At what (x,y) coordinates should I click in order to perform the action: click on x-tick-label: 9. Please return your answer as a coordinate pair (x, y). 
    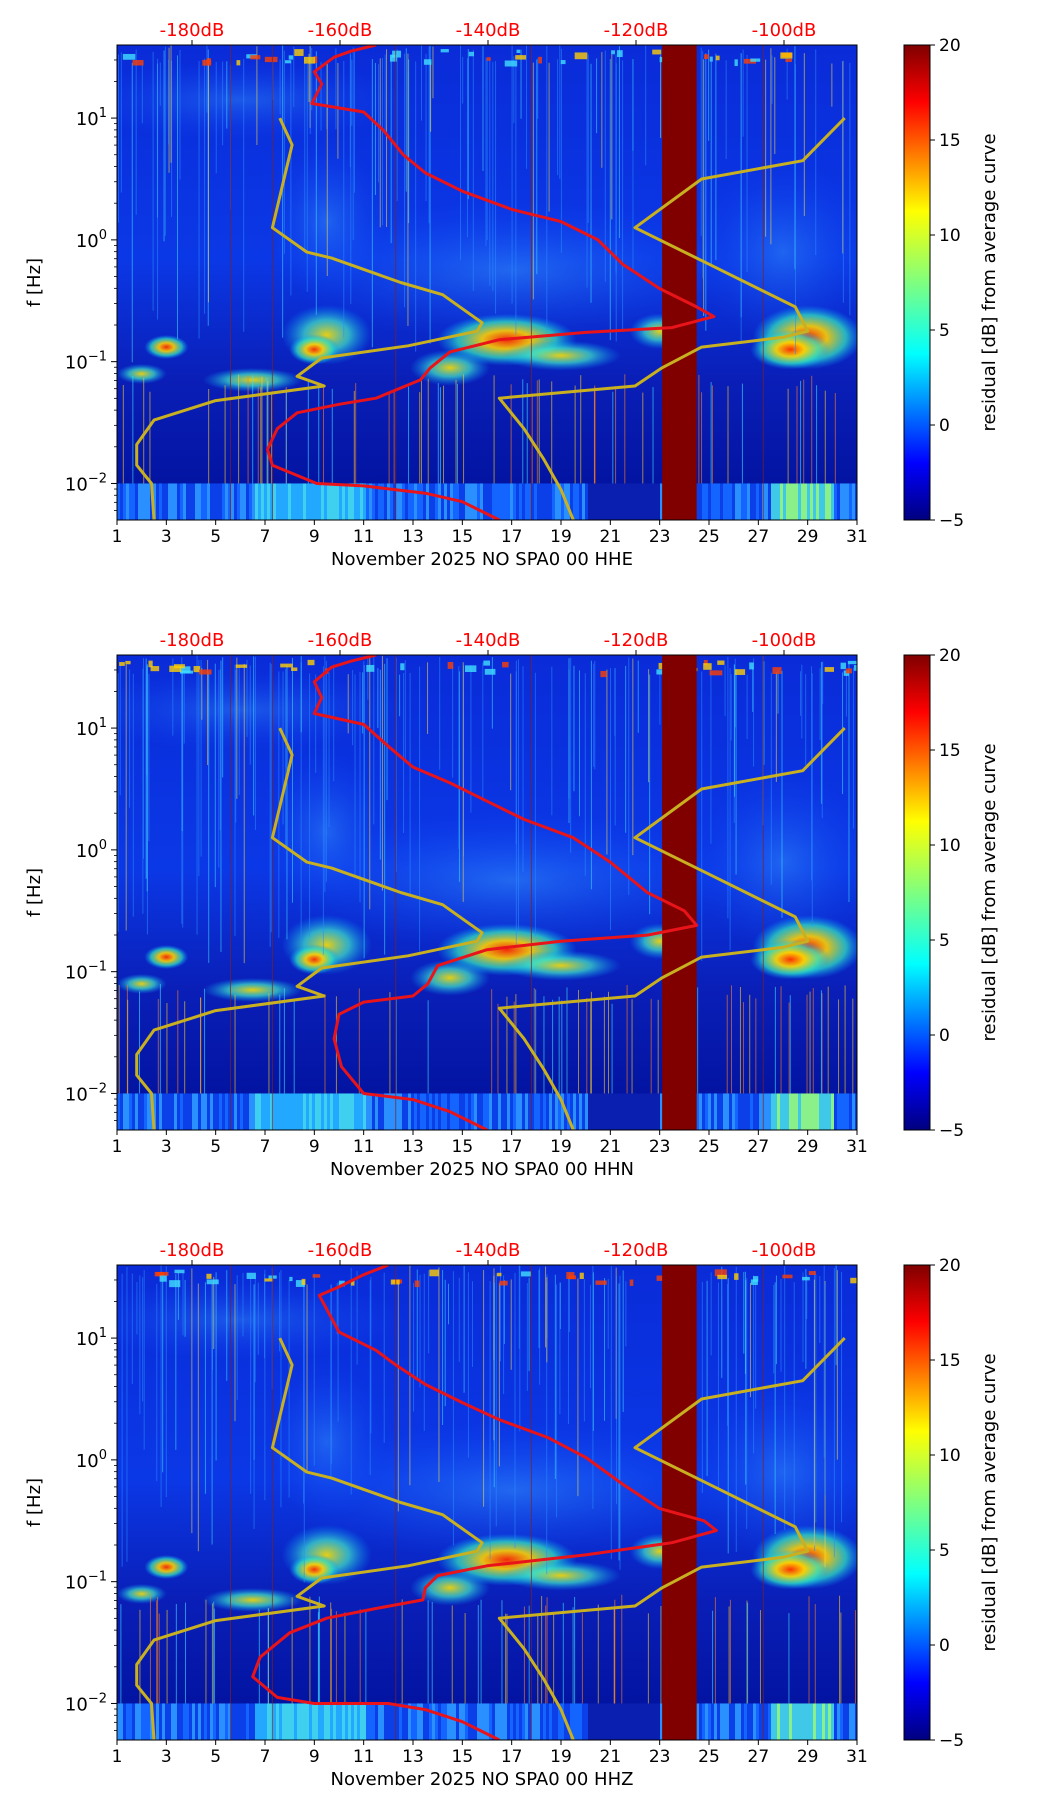
    Looking at the image, I should click on (314, 1147).